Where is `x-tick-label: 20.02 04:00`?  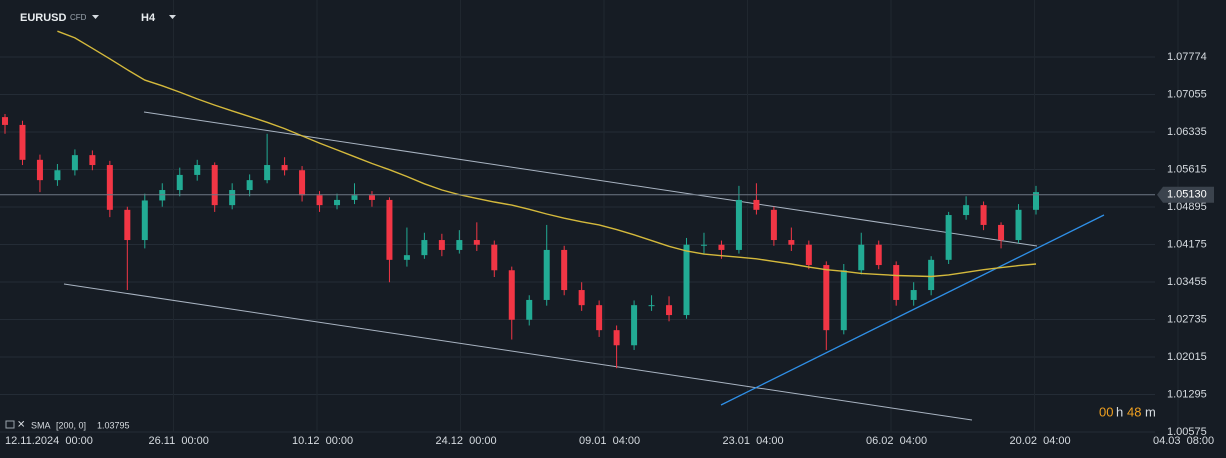 x-tick-label: 20.02 04:00 is located at coordinates (1040, 441).